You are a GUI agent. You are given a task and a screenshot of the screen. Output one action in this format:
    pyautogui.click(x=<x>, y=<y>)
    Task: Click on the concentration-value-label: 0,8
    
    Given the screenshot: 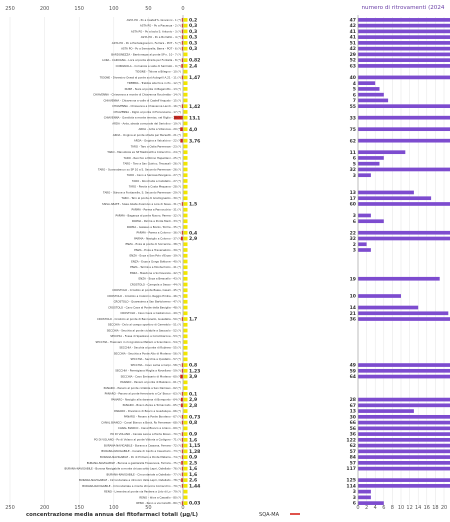 What is the action you would take?
    pyautogui.click(x=193, y=423)
    